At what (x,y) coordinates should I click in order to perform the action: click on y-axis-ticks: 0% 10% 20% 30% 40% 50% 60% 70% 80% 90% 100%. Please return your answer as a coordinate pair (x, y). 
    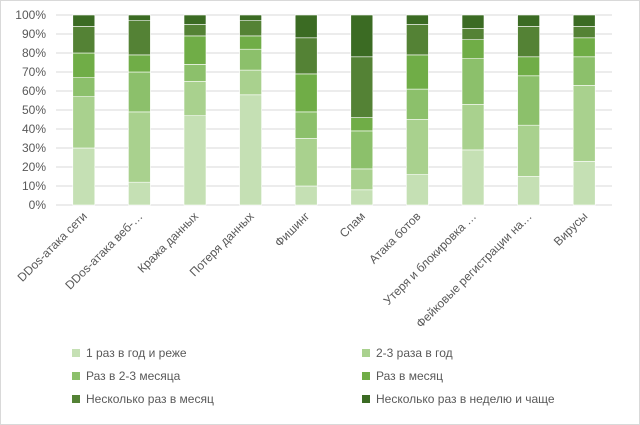
    Looking at the image, I should click on (30, 110).